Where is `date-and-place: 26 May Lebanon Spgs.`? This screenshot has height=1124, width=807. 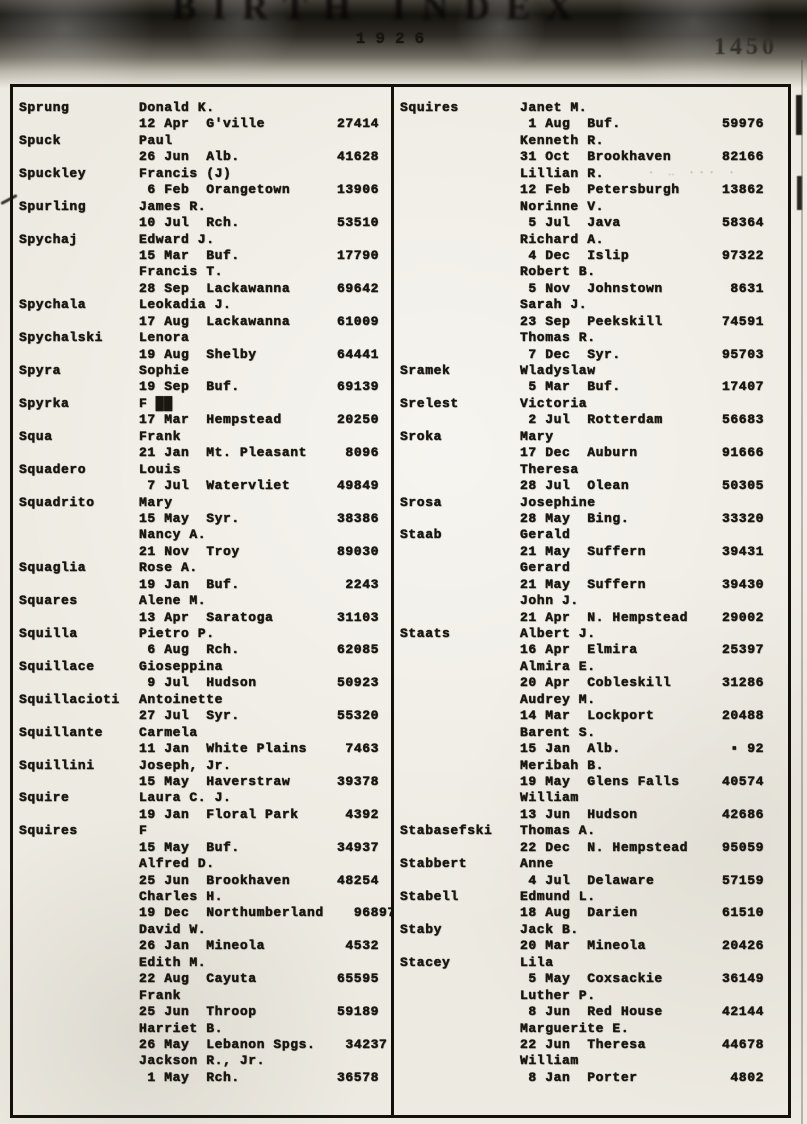
date-and-place: 26 May Lebanon Spgs. is located at coordinates (227, 1044).